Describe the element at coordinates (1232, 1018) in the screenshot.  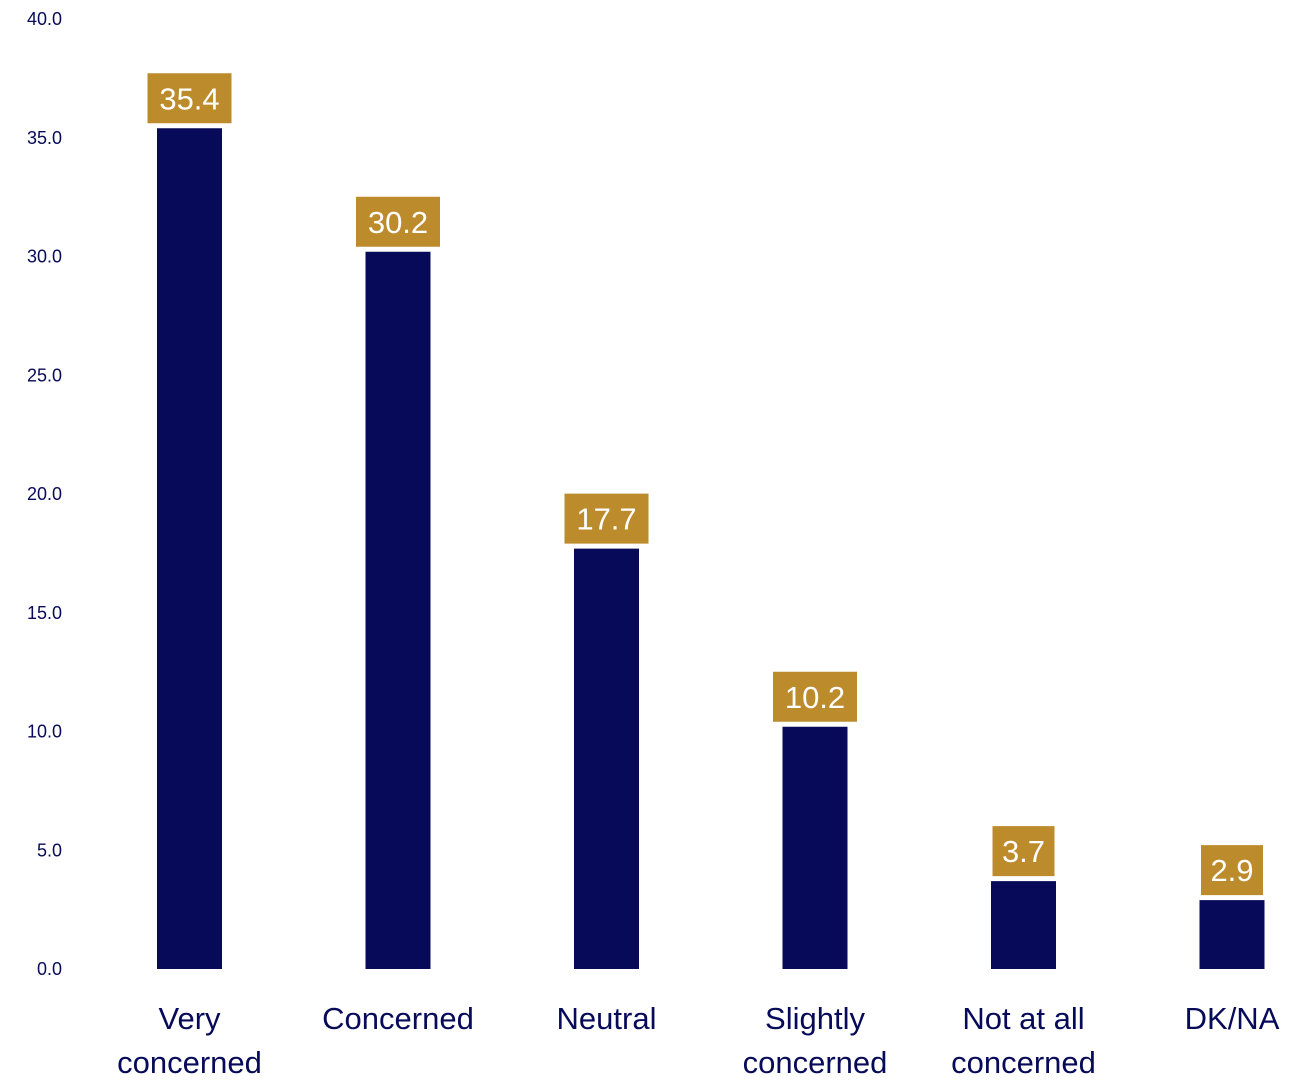
I see `x-category-label: DK/NA` at that location.